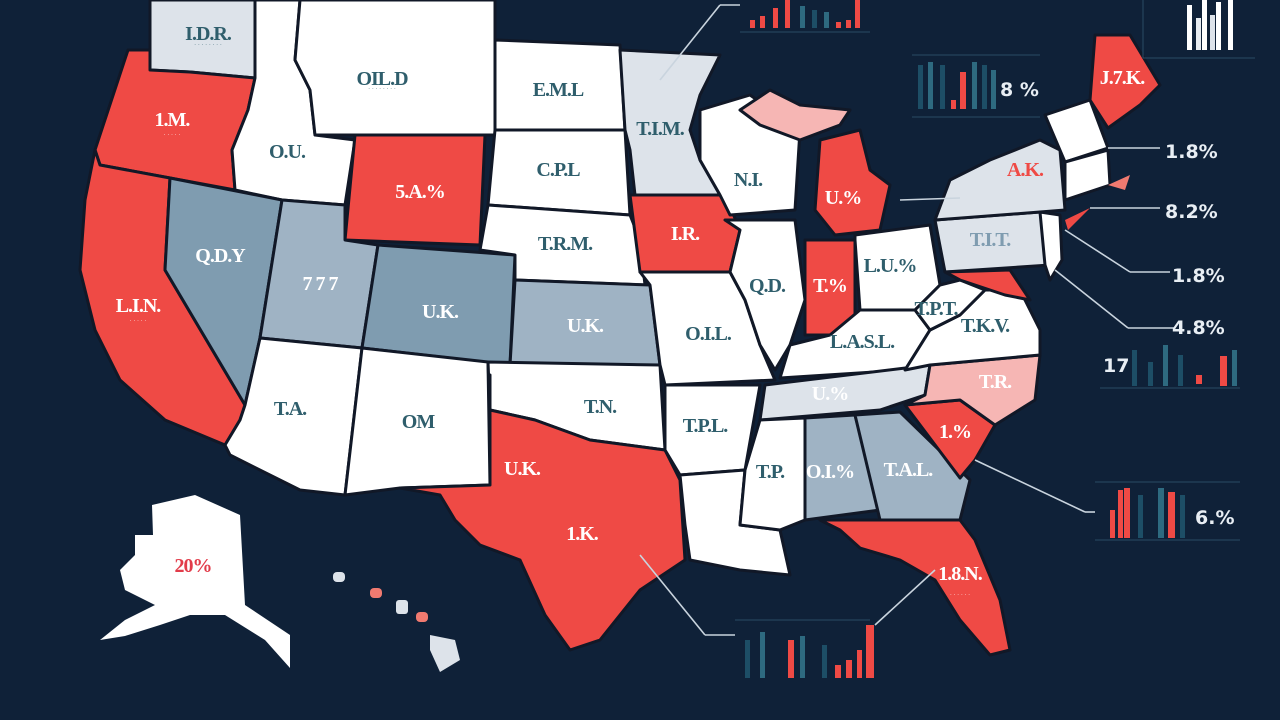 Image resolution: width=1280 pixels, height=720 pixels. Describe the element at coordinates (1167, 511) in the screenshot. I see `bar-chart-right-lower` at that location.